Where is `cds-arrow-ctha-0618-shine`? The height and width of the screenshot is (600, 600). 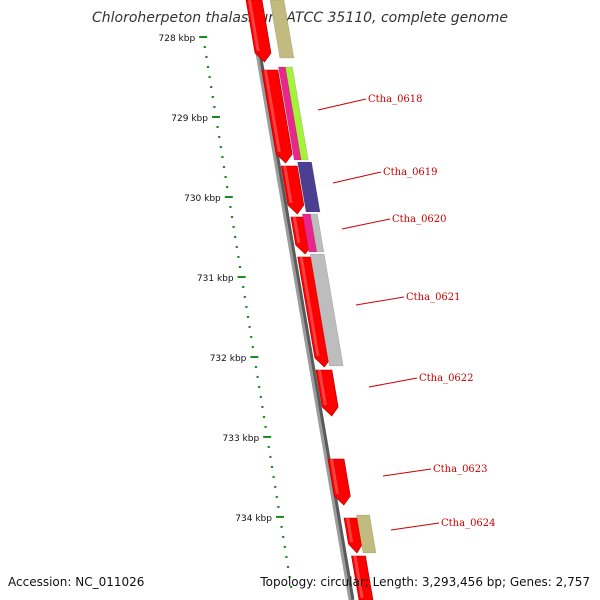
cds-arrow-ctha-0618-shine is located at coordinates (272, 111).